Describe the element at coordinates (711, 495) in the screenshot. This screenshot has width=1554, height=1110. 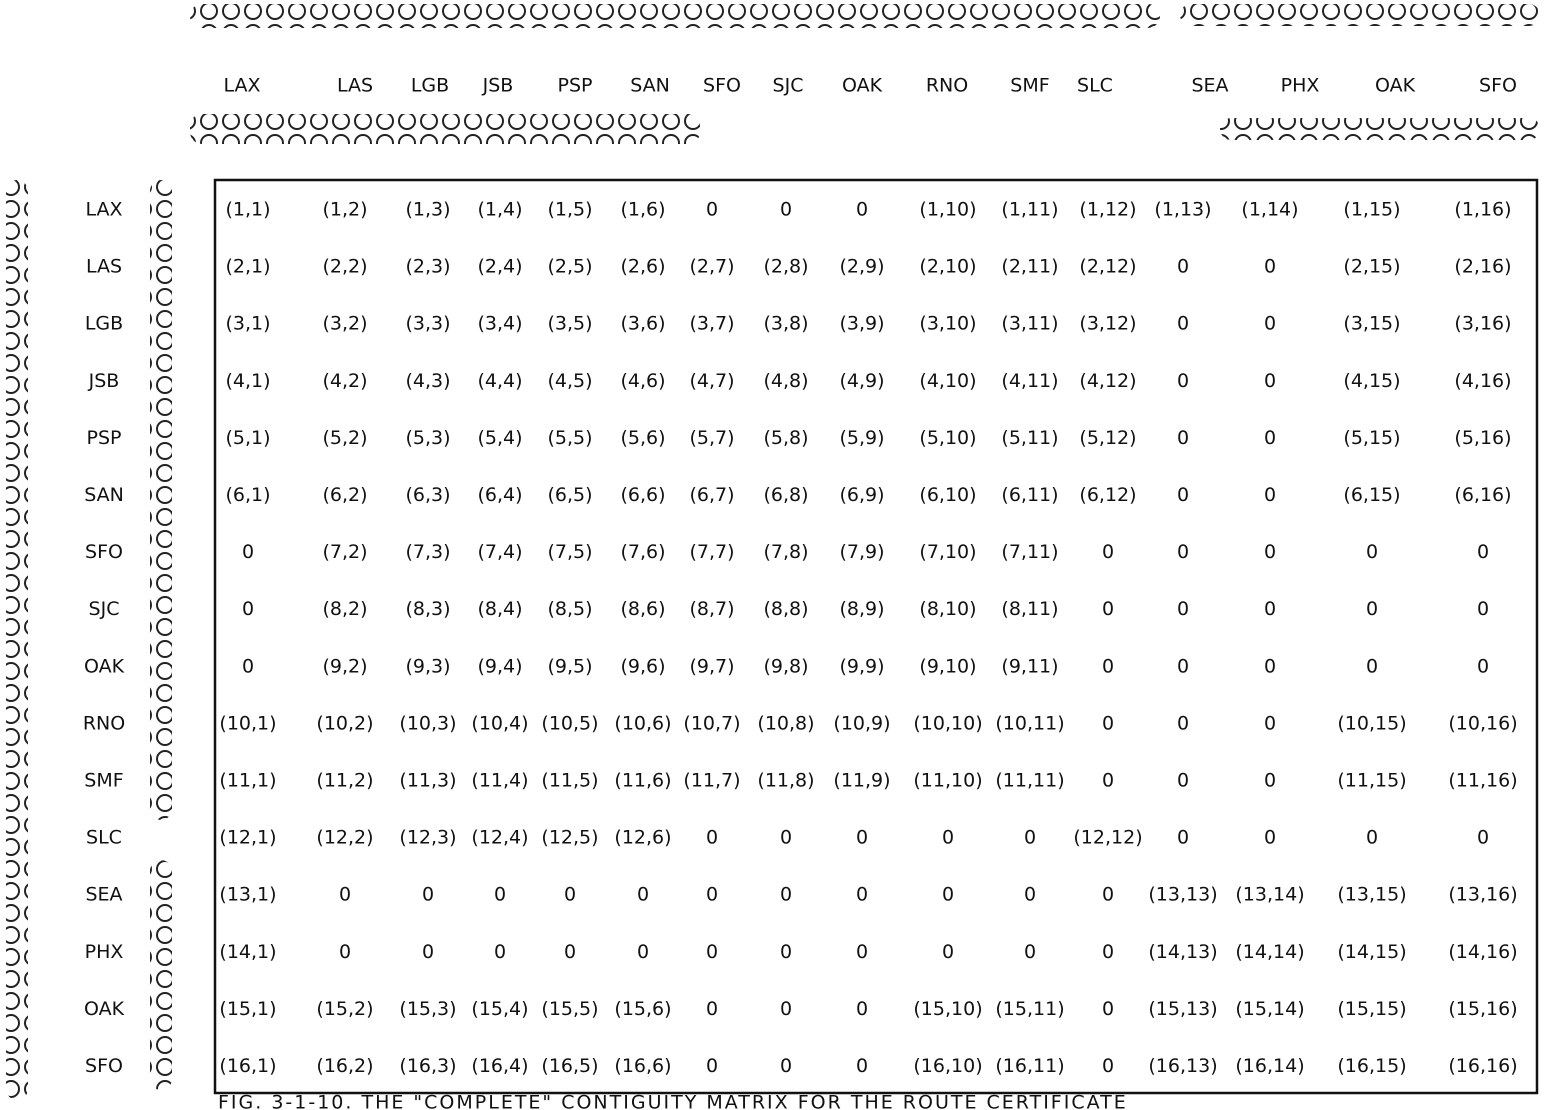
I see `matrix-cell: (6,7)` at that location.